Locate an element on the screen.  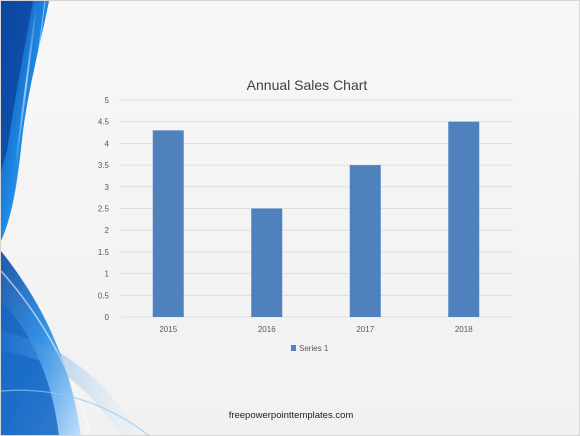
bar-2018 is located at coordinates (464, 219).